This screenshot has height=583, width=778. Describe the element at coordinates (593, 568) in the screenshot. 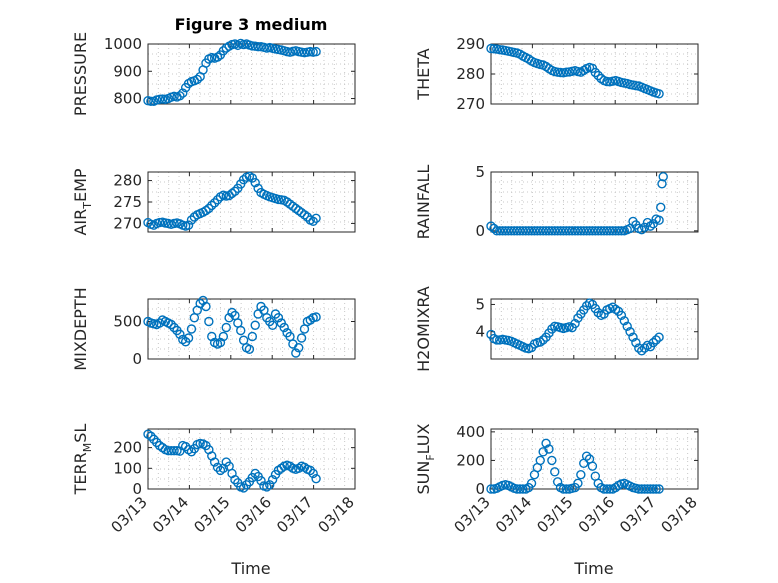

I see `x-axis-label-right: Time` at that location.